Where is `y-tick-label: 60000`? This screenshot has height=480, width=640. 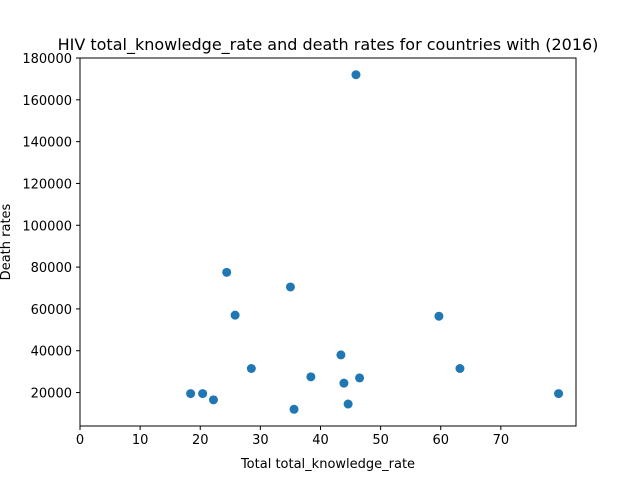
y-tick-label: 60000 is located at coordinates (51, 310).